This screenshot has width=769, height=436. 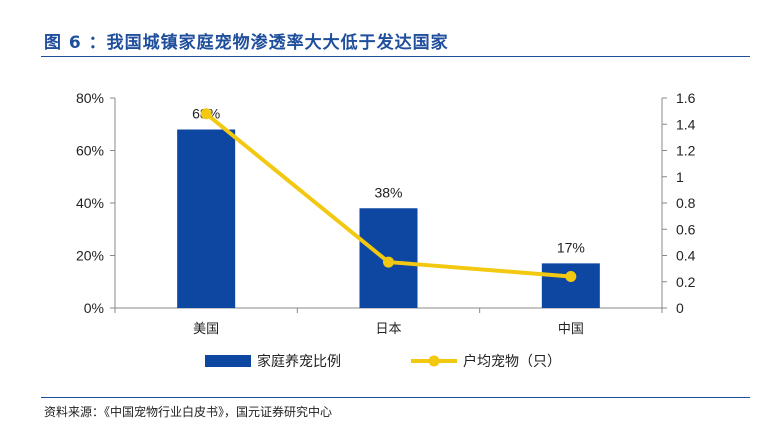 I want to click on title-rule, so click(x=395, y=56).